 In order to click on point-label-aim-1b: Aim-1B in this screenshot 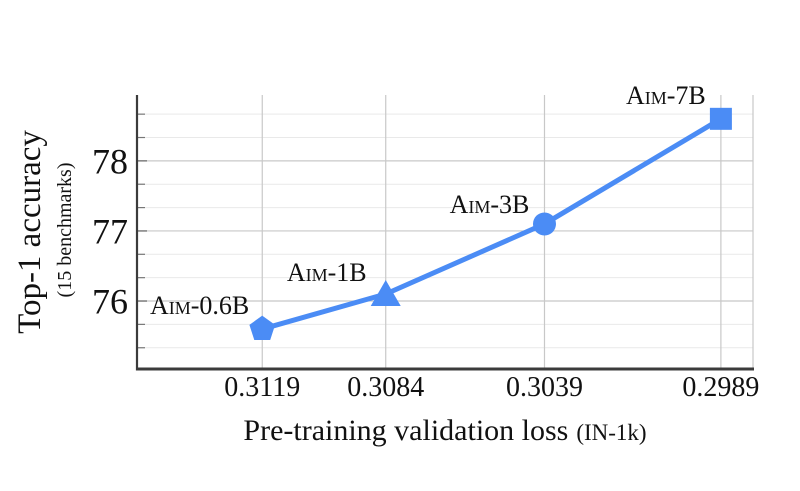, I will do `click(327, 272)`.